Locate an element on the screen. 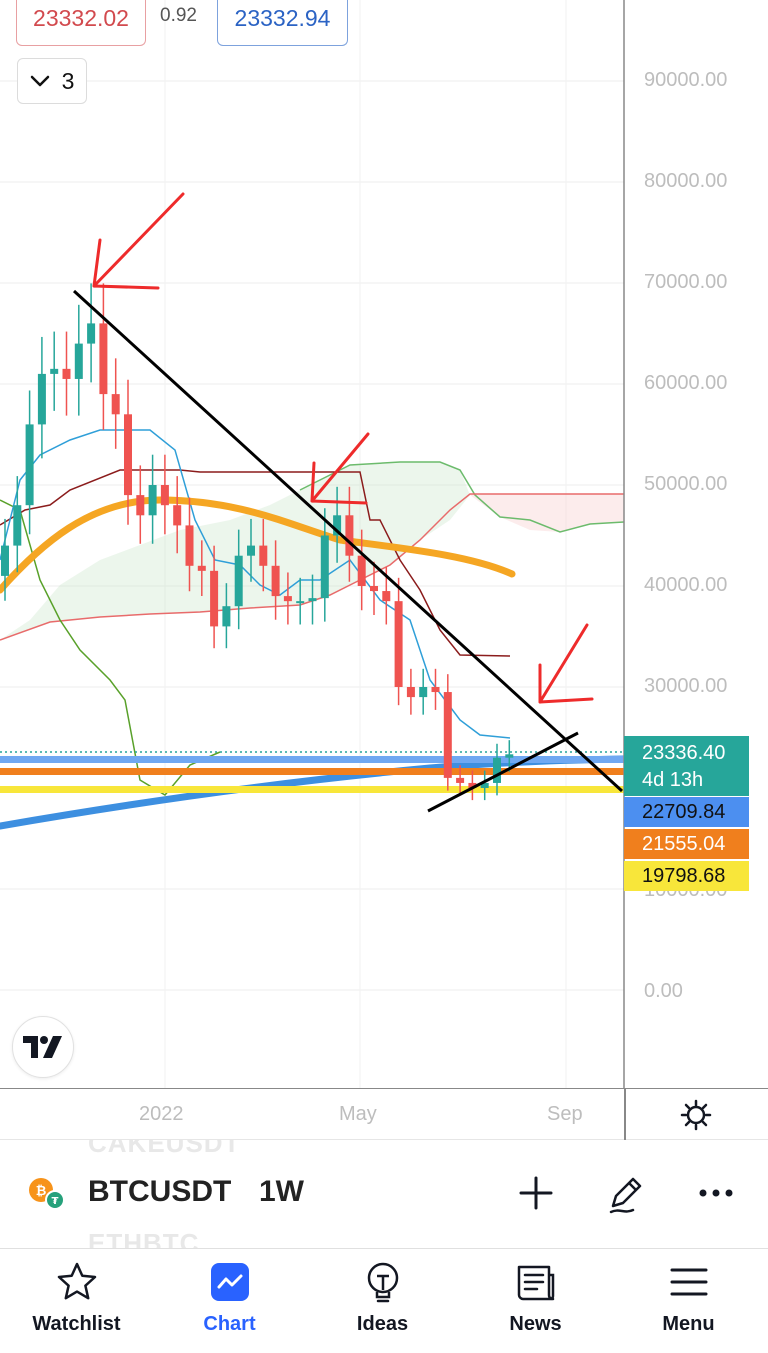 The height and width of the screenshot is (1353, 768). orange-level-tag: 21555.04 is located at coordinates (686, 844).